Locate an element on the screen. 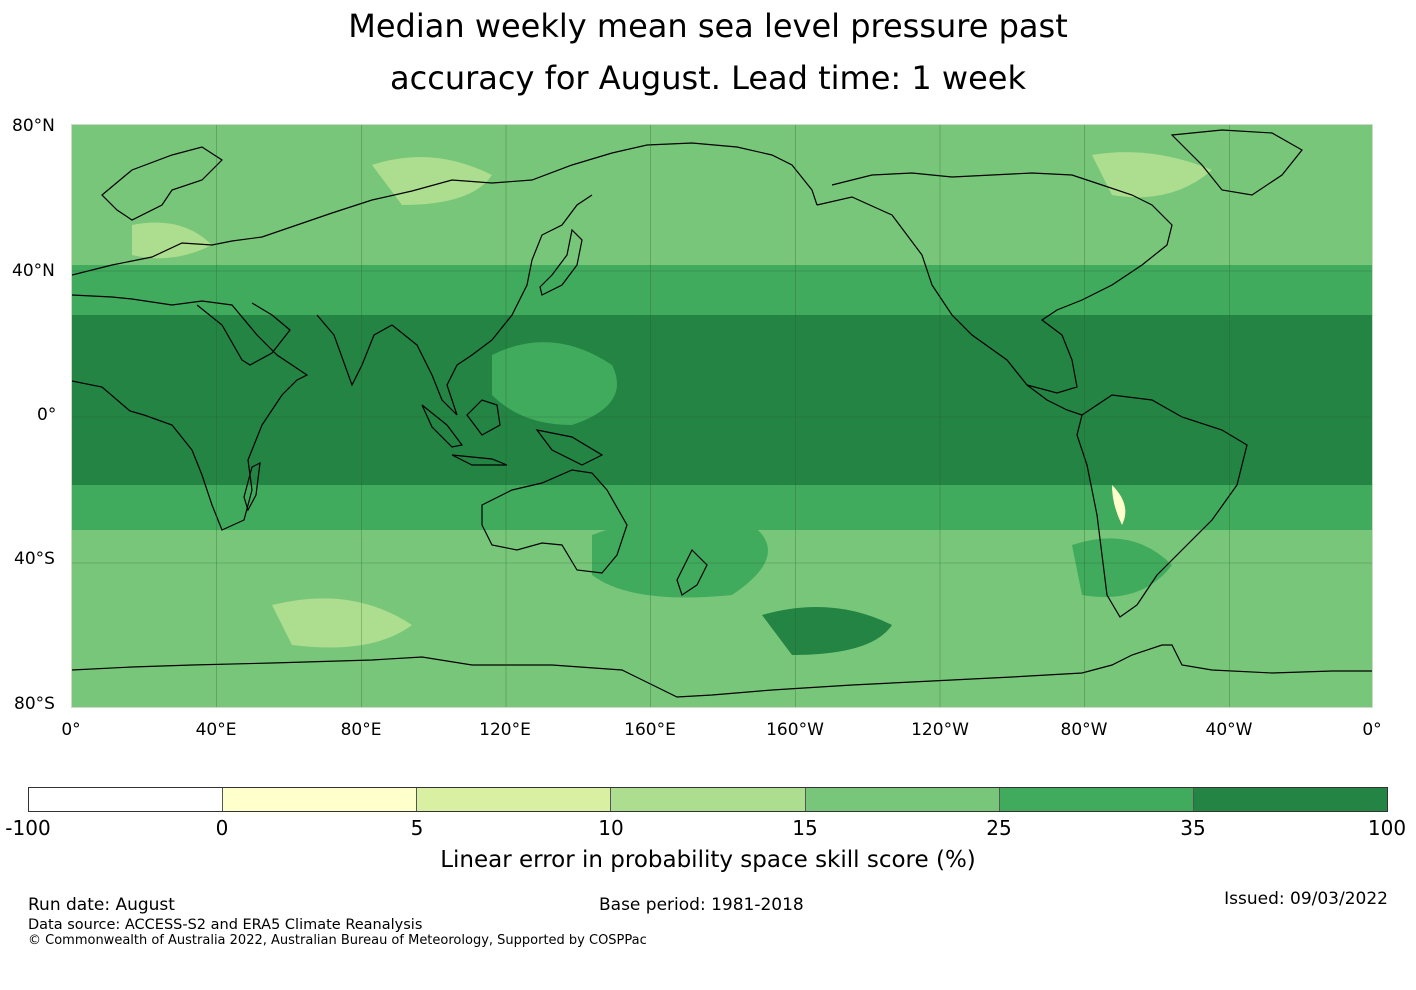 The height and width of the screenshot is (990, 1416). coastline-australia is located at coordinates (554, 521).